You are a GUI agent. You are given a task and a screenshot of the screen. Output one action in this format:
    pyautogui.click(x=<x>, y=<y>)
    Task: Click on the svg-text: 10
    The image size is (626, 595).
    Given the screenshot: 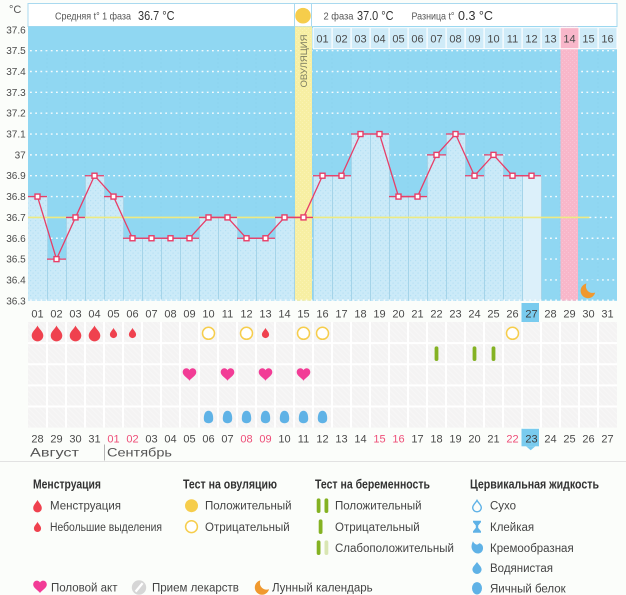 What is the action you would take?
    pyautogui.click(x=208, y=314)
    